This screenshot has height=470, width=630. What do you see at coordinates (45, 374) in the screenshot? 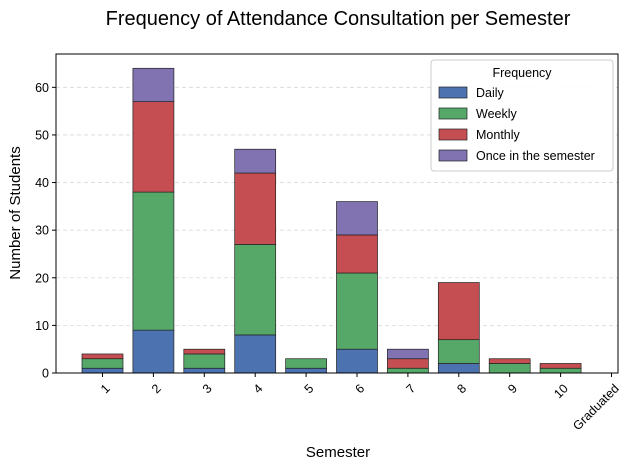
I see `y-tick-label: 0` at bounding box center [45, 374].